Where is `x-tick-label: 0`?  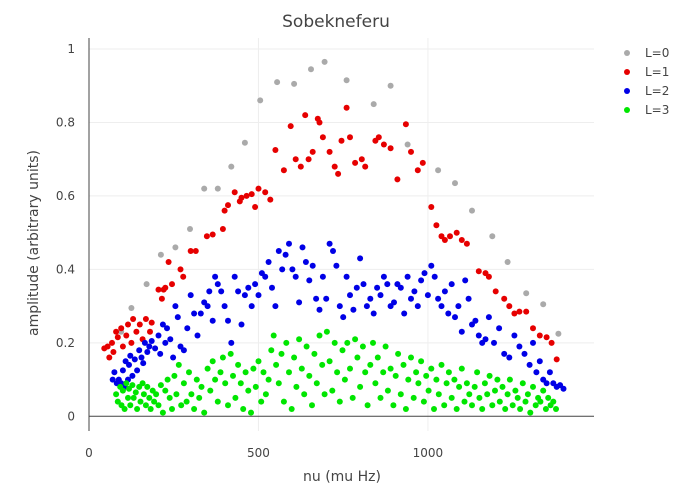
x-tick-label: 0 is located at coordinates (89, 453).